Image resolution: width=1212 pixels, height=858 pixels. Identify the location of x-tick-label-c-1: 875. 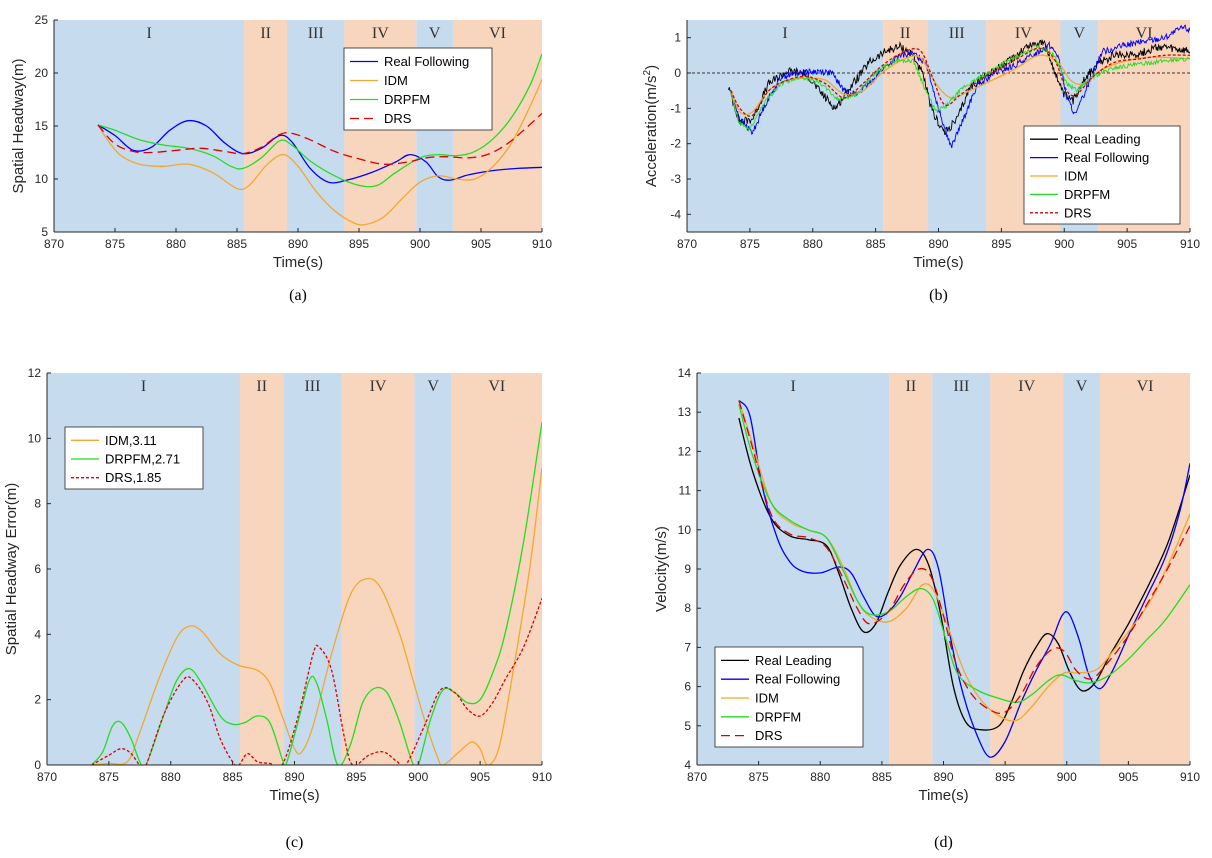
(109, 777).